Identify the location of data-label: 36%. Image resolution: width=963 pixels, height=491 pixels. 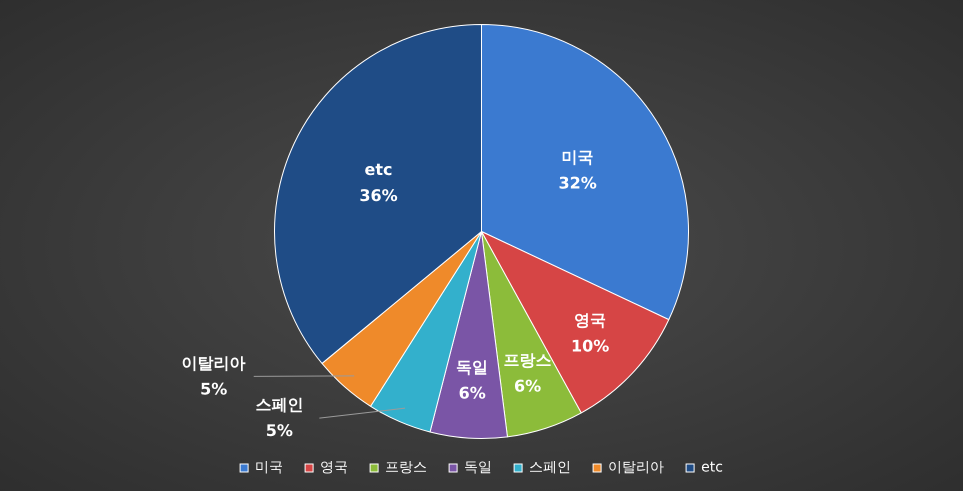
(378, 196).